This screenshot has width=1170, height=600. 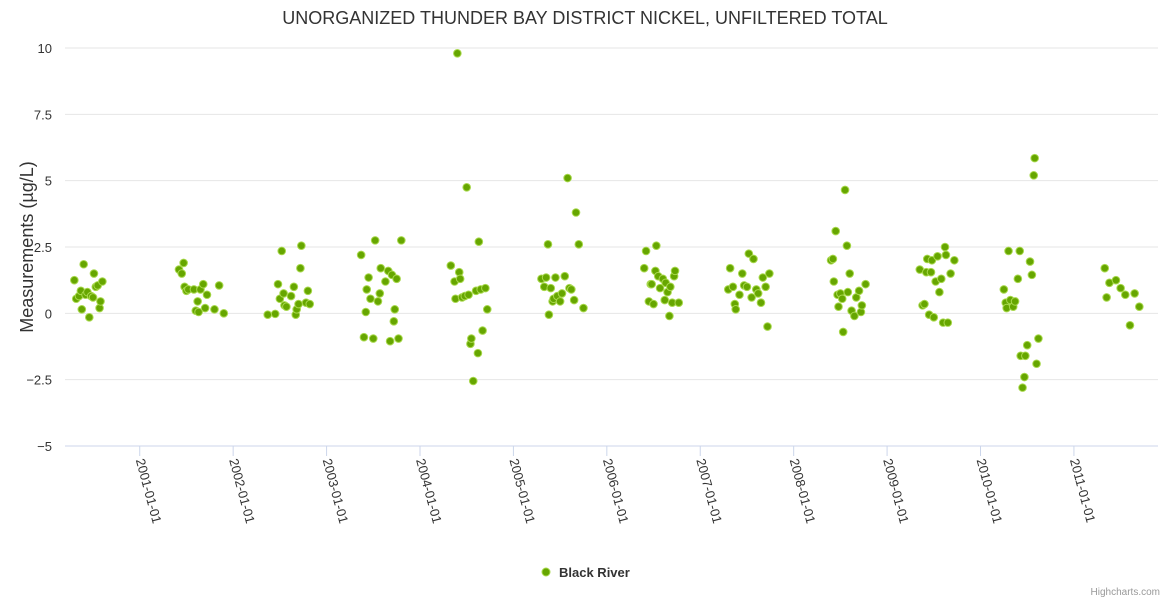 I want to click on legend: Black River, so click(x=585, y=572).